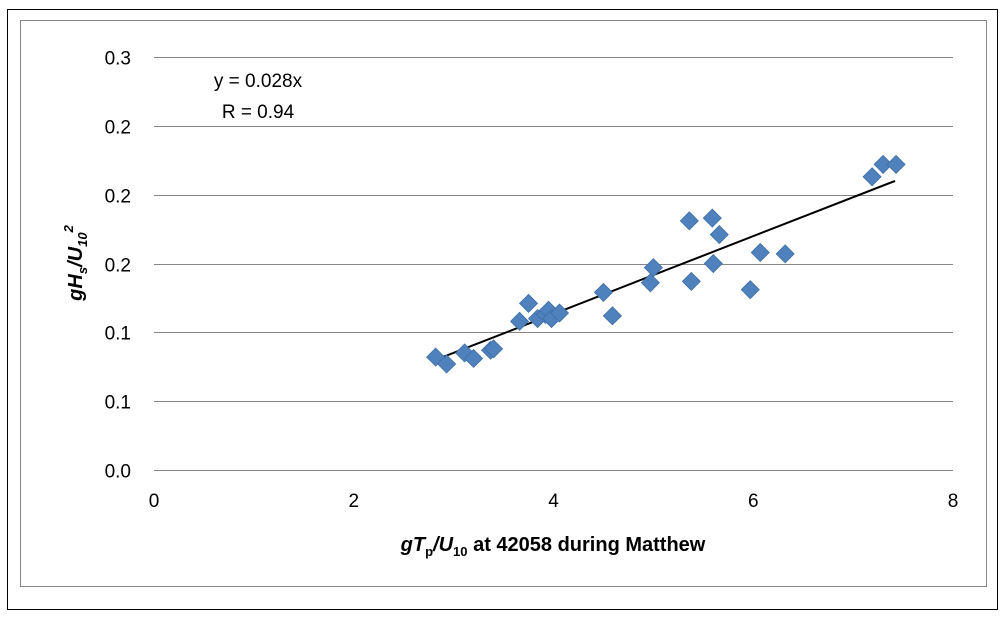 The image size is (1007, 623). Describe the element at coordinates (118, 472) in the screenshot. I see `y-tick-label: 0.0` at that location.